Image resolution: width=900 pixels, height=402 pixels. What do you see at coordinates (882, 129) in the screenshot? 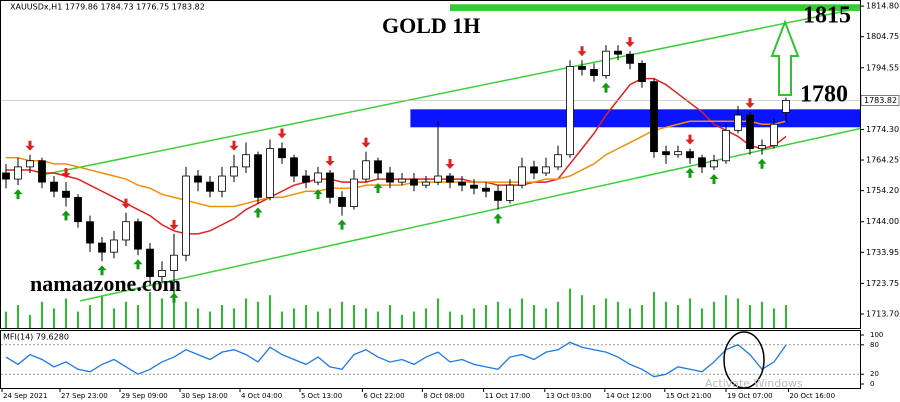
I see `y-tick-label: 1774.30` at bounding box center [882, 129].